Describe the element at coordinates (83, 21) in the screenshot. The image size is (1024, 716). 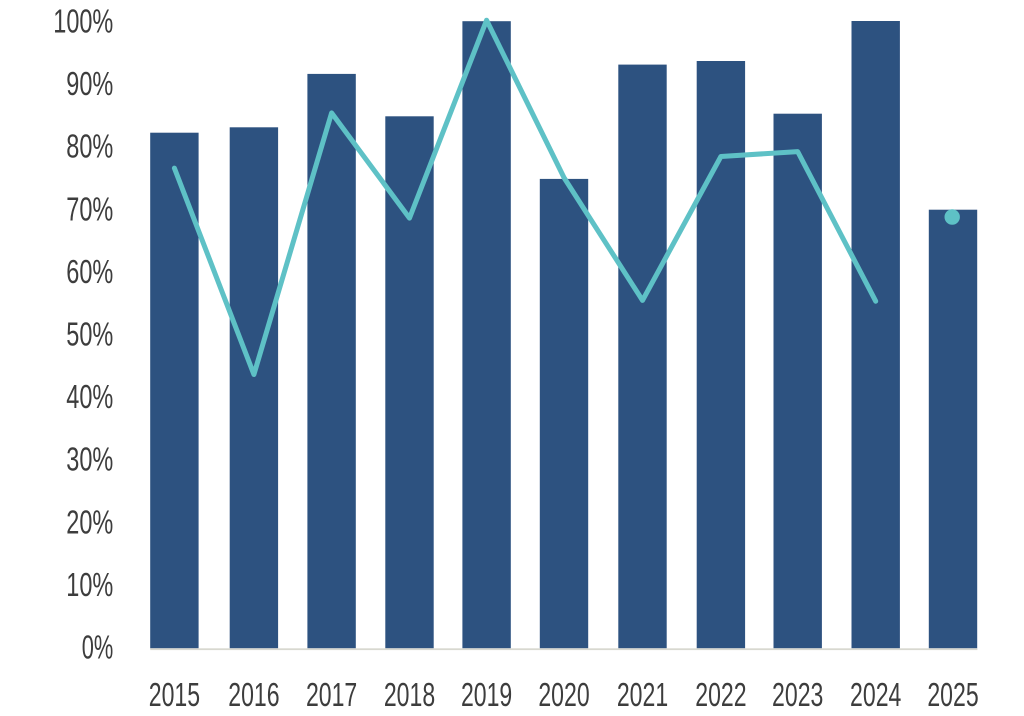
I see `svg-text: 100%` at that location.